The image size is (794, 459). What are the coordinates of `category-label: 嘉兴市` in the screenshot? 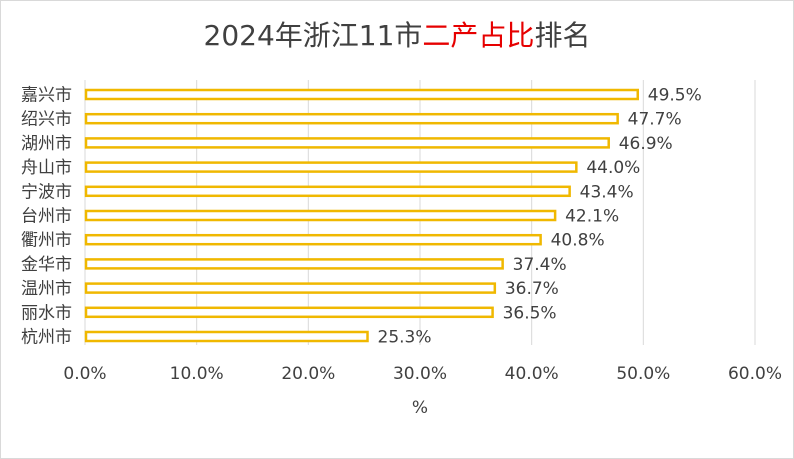 It's located at (46, 96).